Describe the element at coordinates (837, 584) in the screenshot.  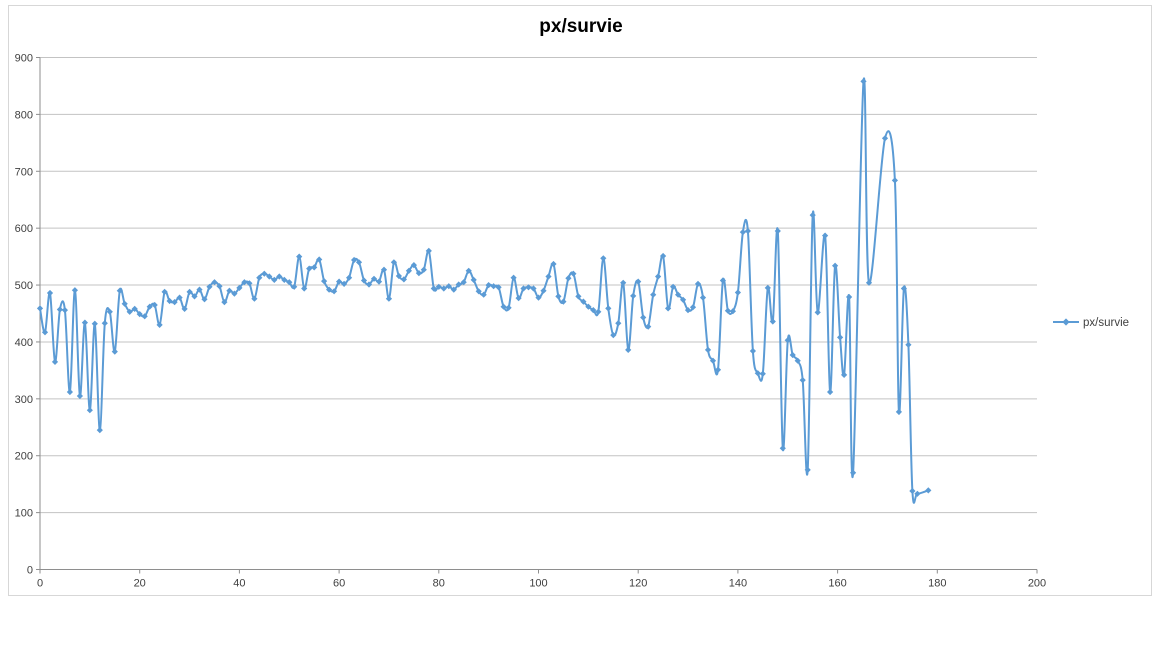
I see `x-tick-label: 160` at that location.